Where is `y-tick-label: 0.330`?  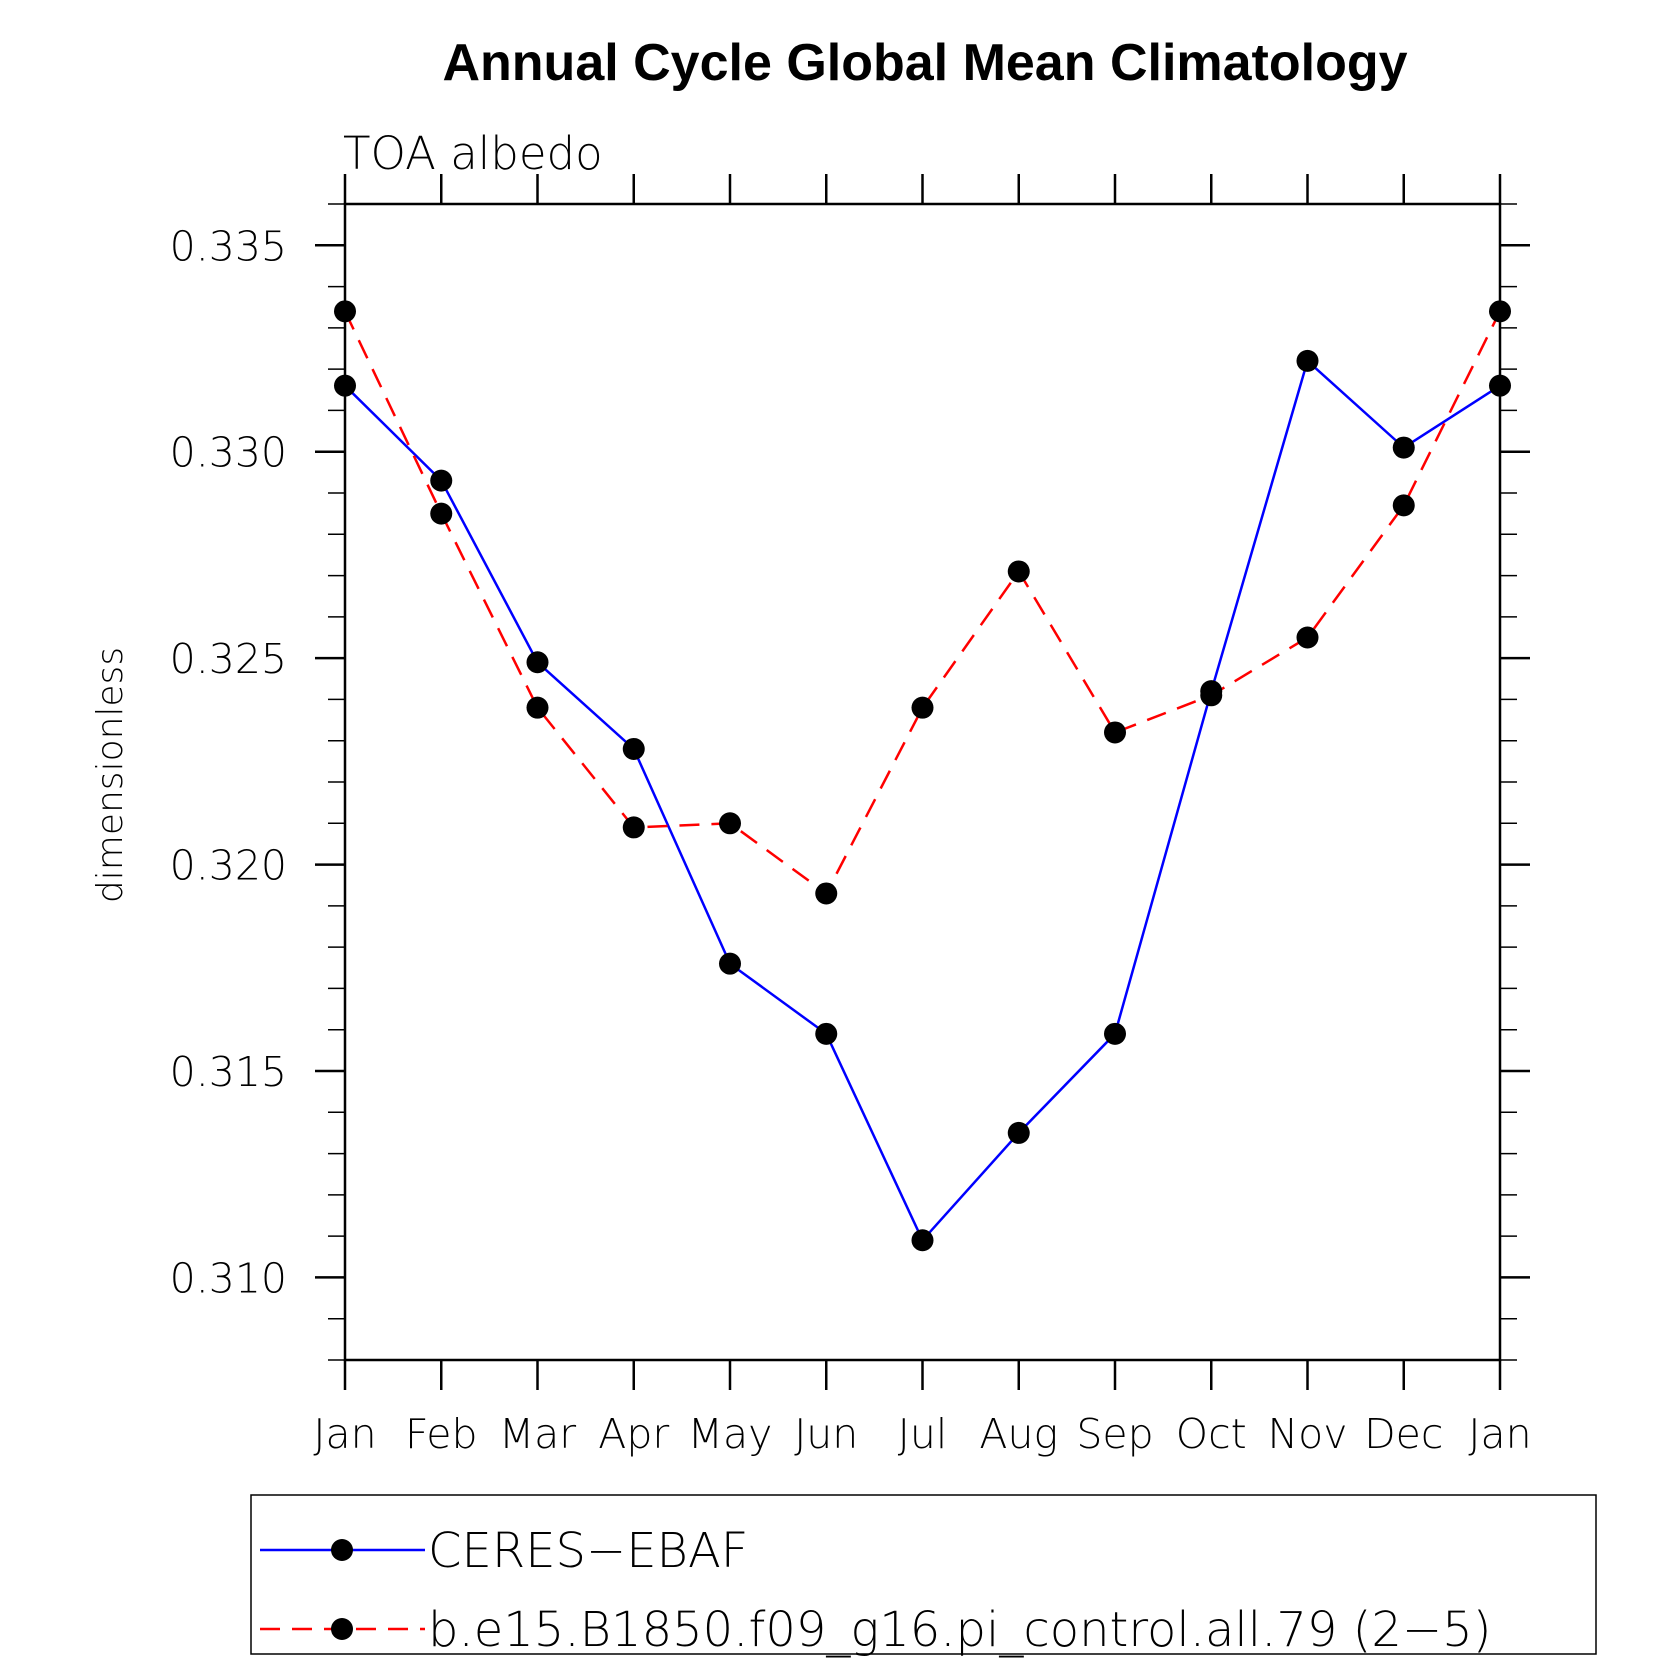
y-tick-label: 0.330 is located at coordinates (228, 453).